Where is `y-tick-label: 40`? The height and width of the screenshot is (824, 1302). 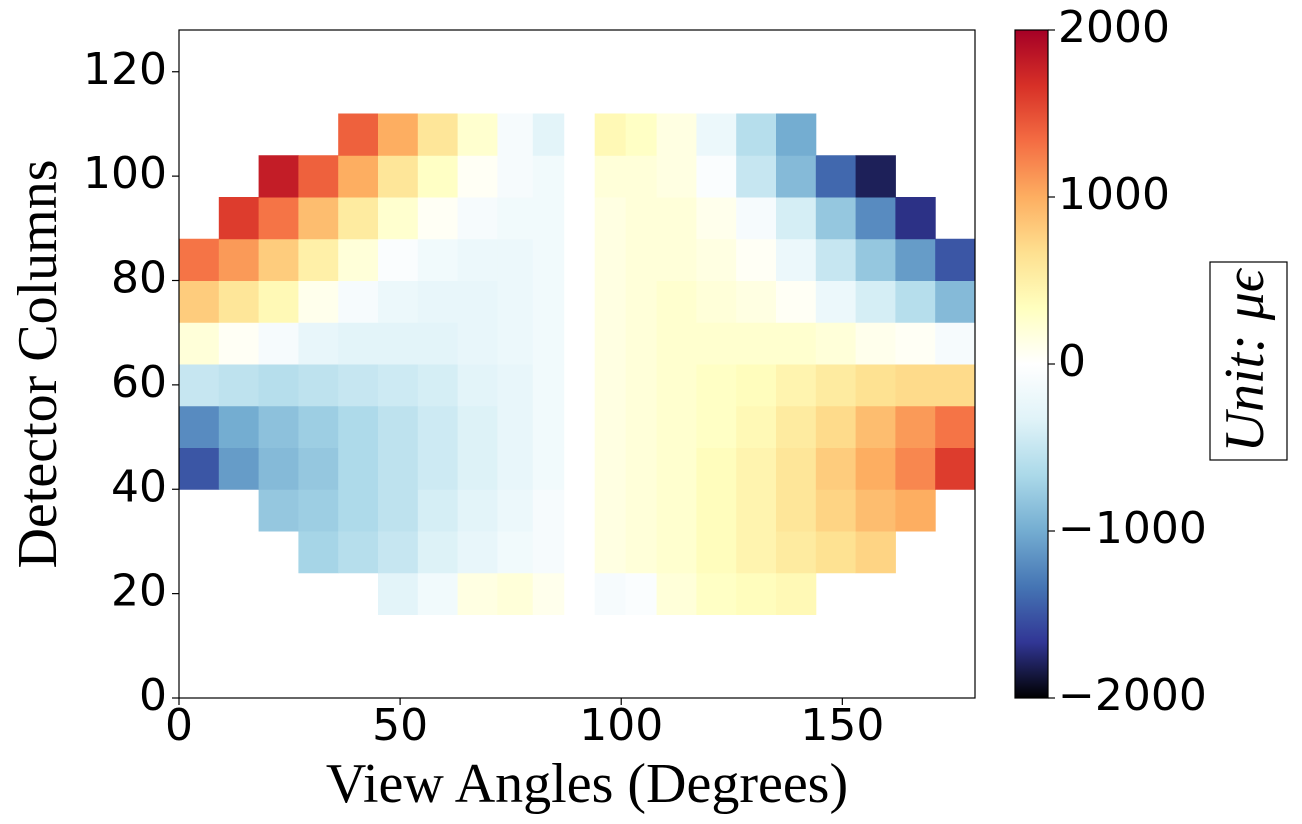 y-tick-label: 40 is located at coordinates (139, 486).